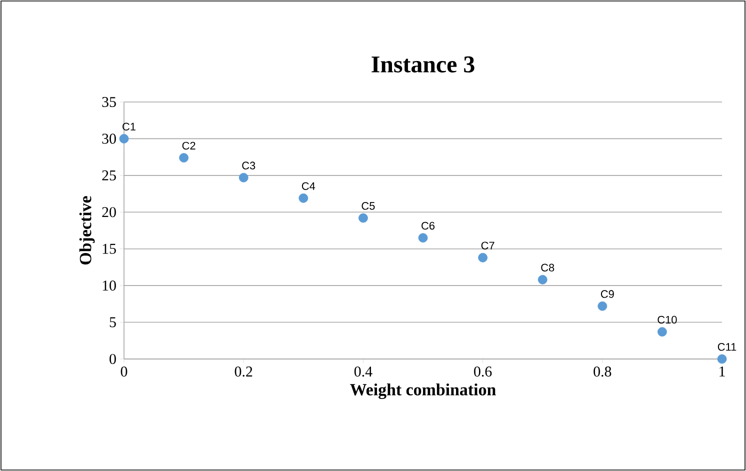 This screenshot has height=471, width=746. What do you see at coordinates (487, 246) in the screenshot?
I see `annotation: C7` at bounding box center [487, 246].